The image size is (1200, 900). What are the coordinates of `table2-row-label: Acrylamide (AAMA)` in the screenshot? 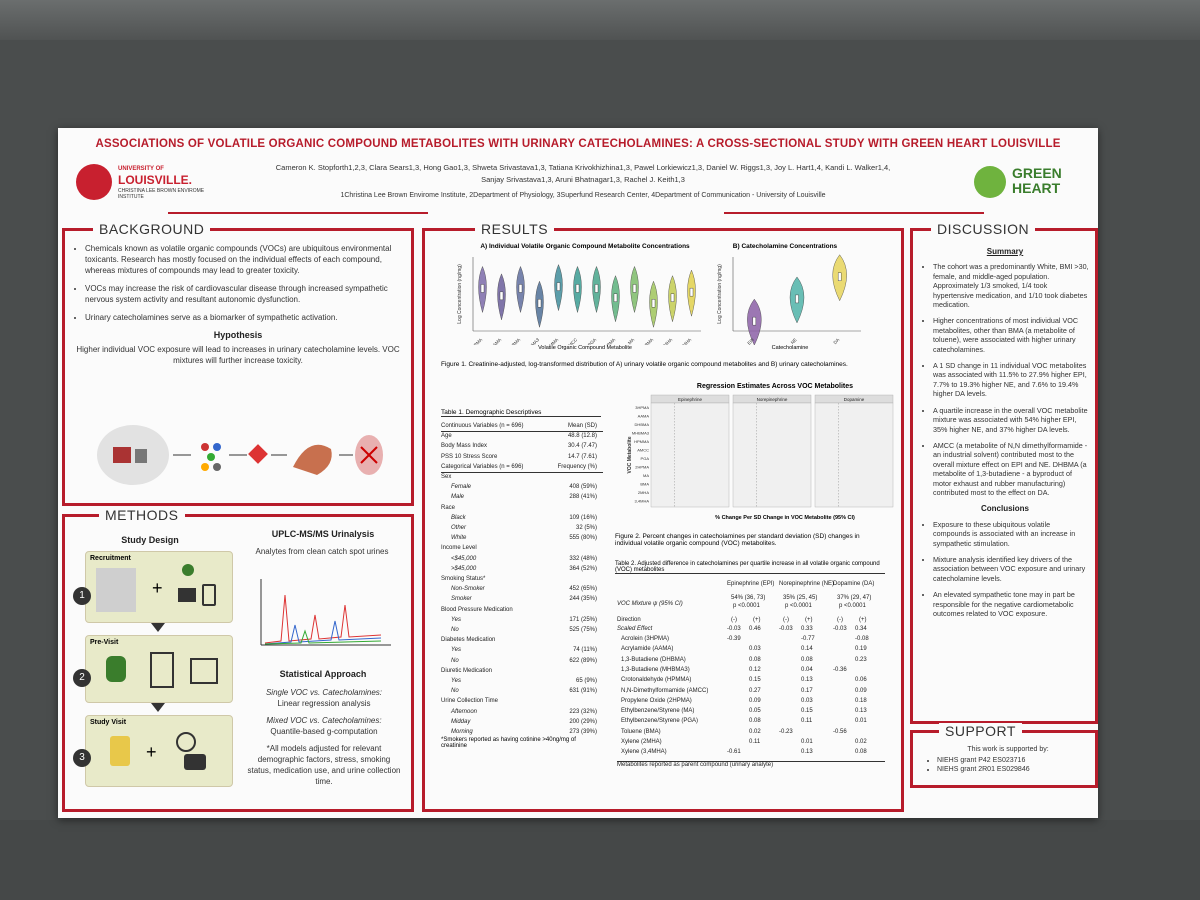 It's located at (647, 649).